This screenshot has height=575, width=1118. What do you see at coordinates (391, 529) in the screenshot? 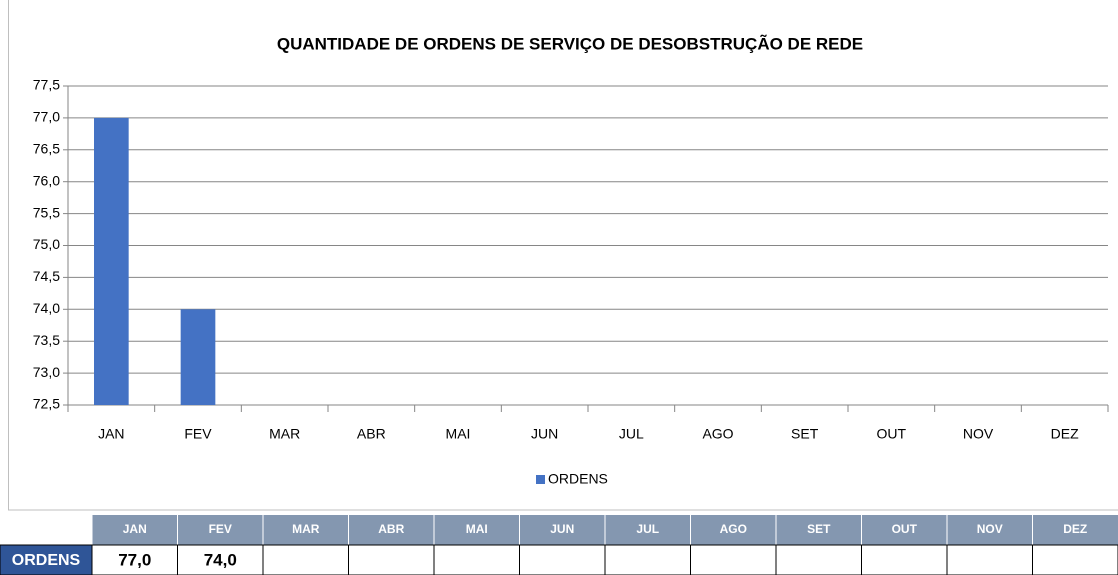
I see `table-header: ABR` at bounding box center [391, 529].